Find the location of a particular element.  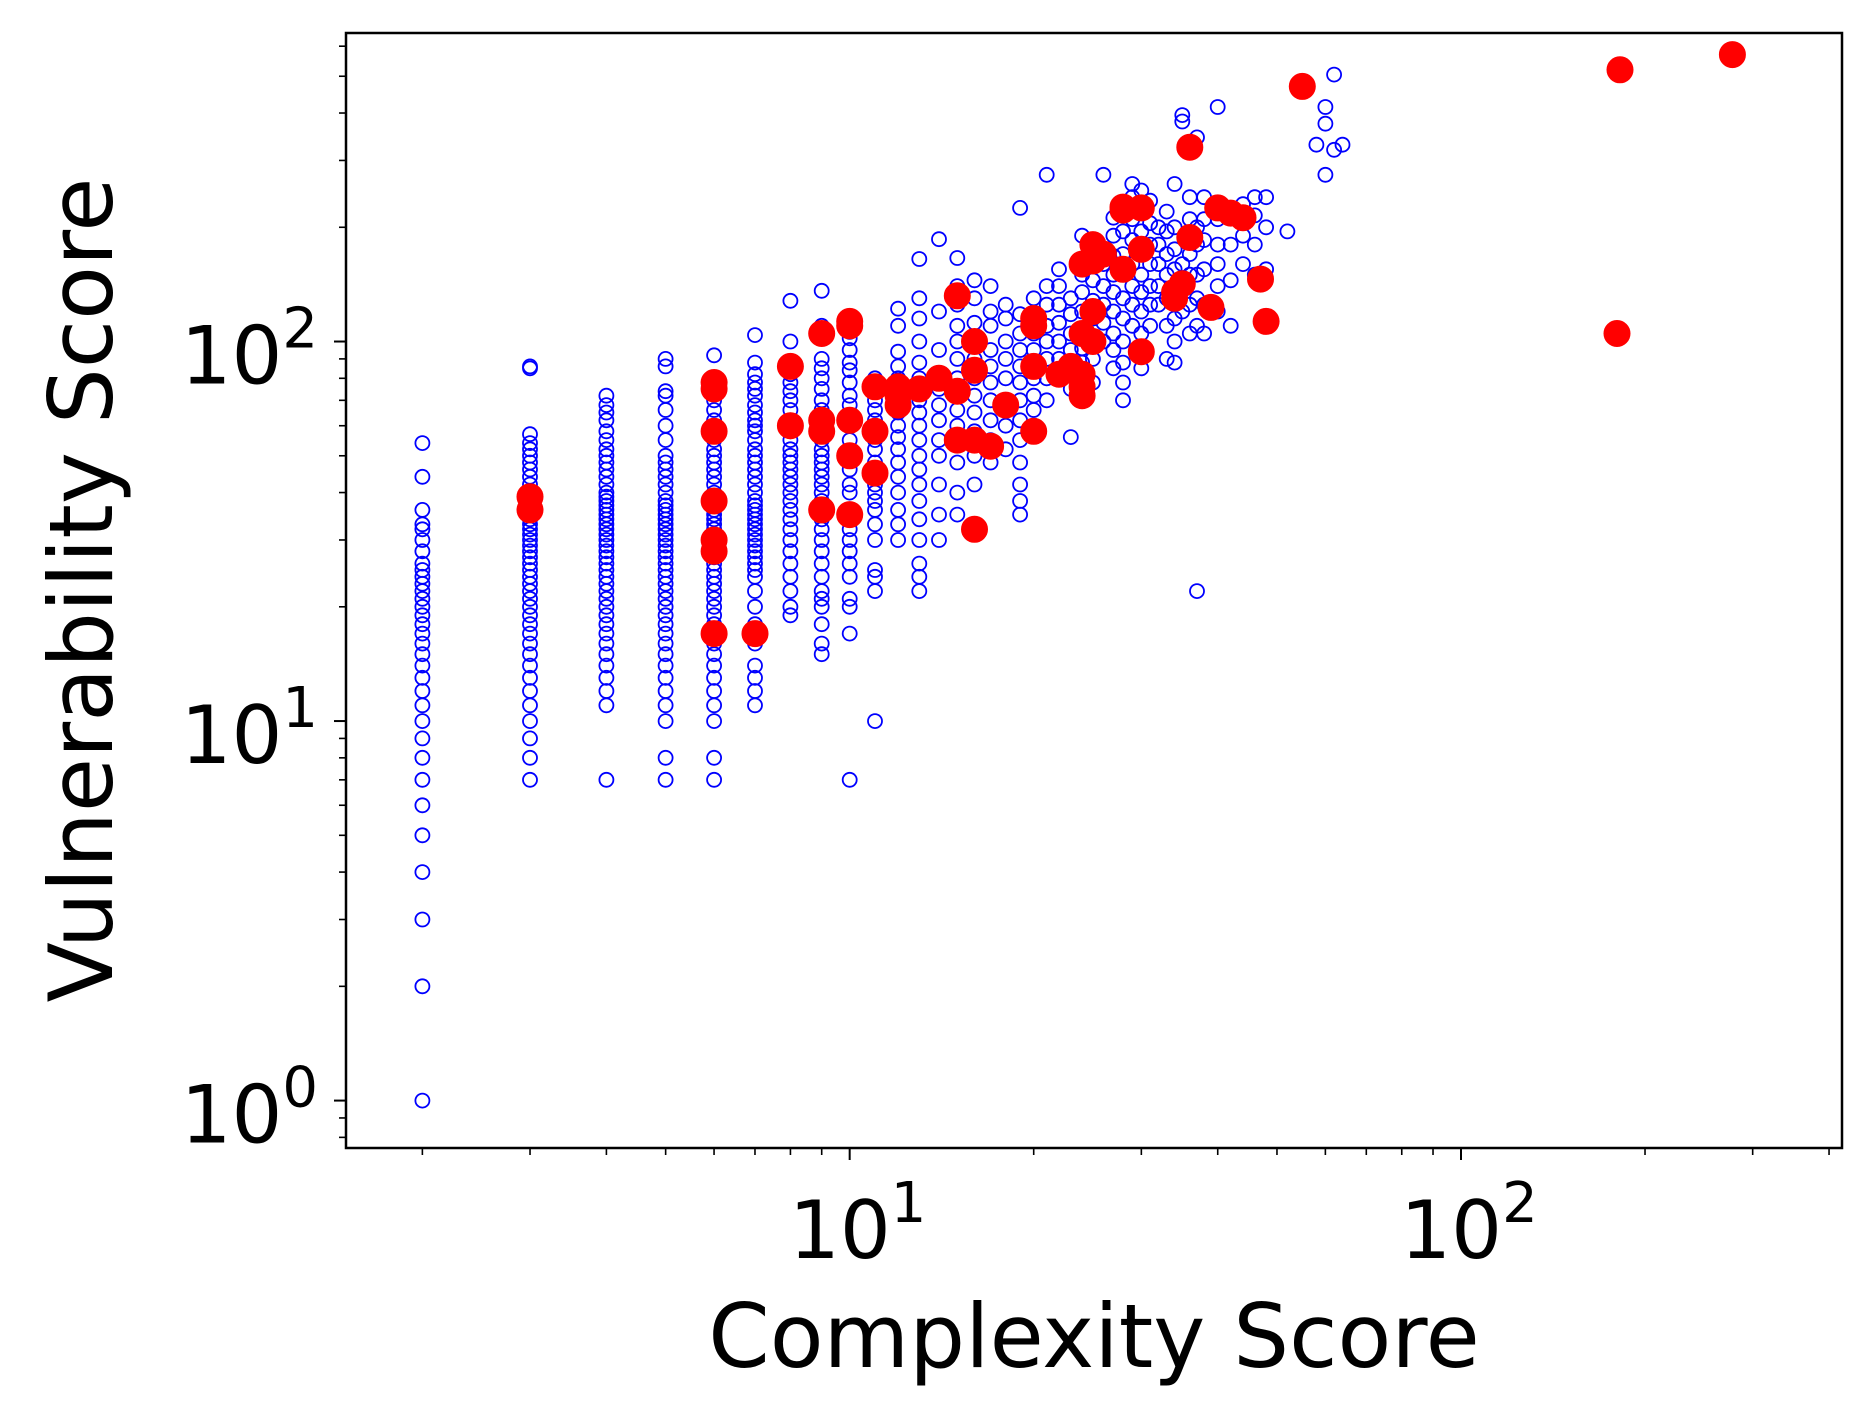

y-tick-label-2: 102 is located at coordinates (249, 350).